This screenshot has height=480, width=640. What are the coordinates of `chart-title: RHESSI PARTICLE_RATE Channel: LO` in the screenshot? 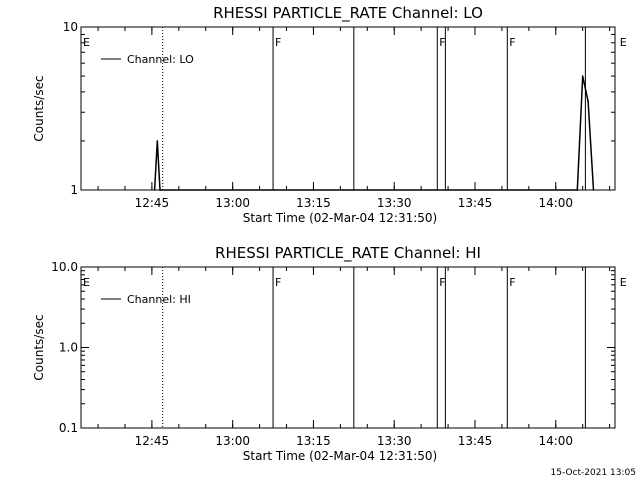 It's located at (348, 13).